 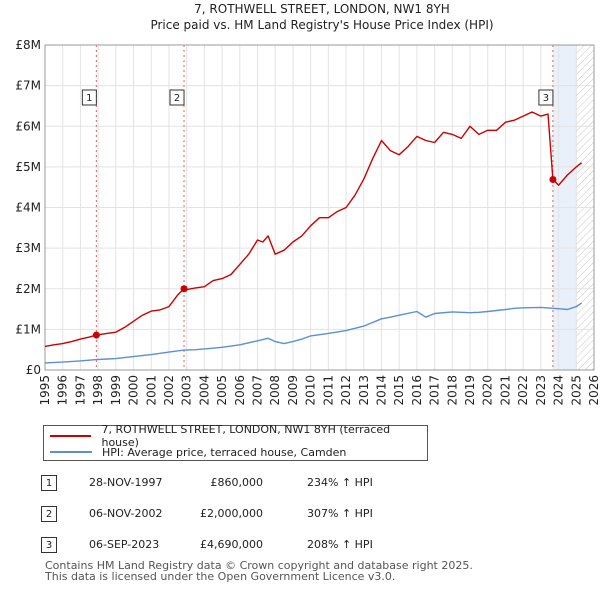 What do you see at coordinates (28, 208) in the screenshot?
I see `y-tick-label: £4M` at bounding box center [28, 208].